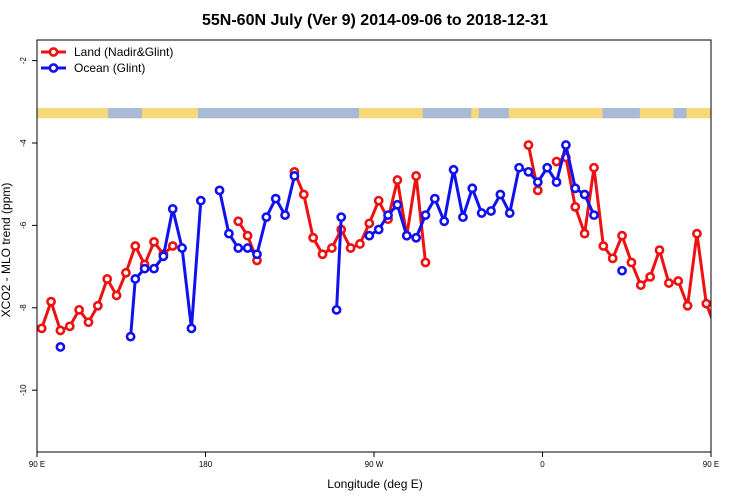 This screenshot has width=750, height=500. I want to click on y-tick-label: -8, so click(23, 308).